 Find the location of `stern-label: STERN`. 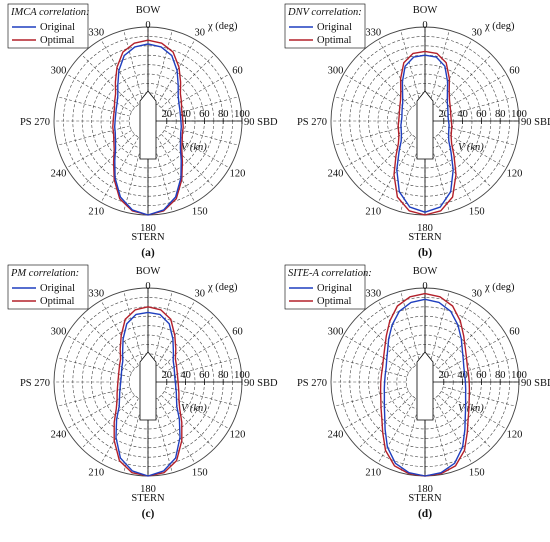

stern-label: STERN is located at coordinates (148, 237).